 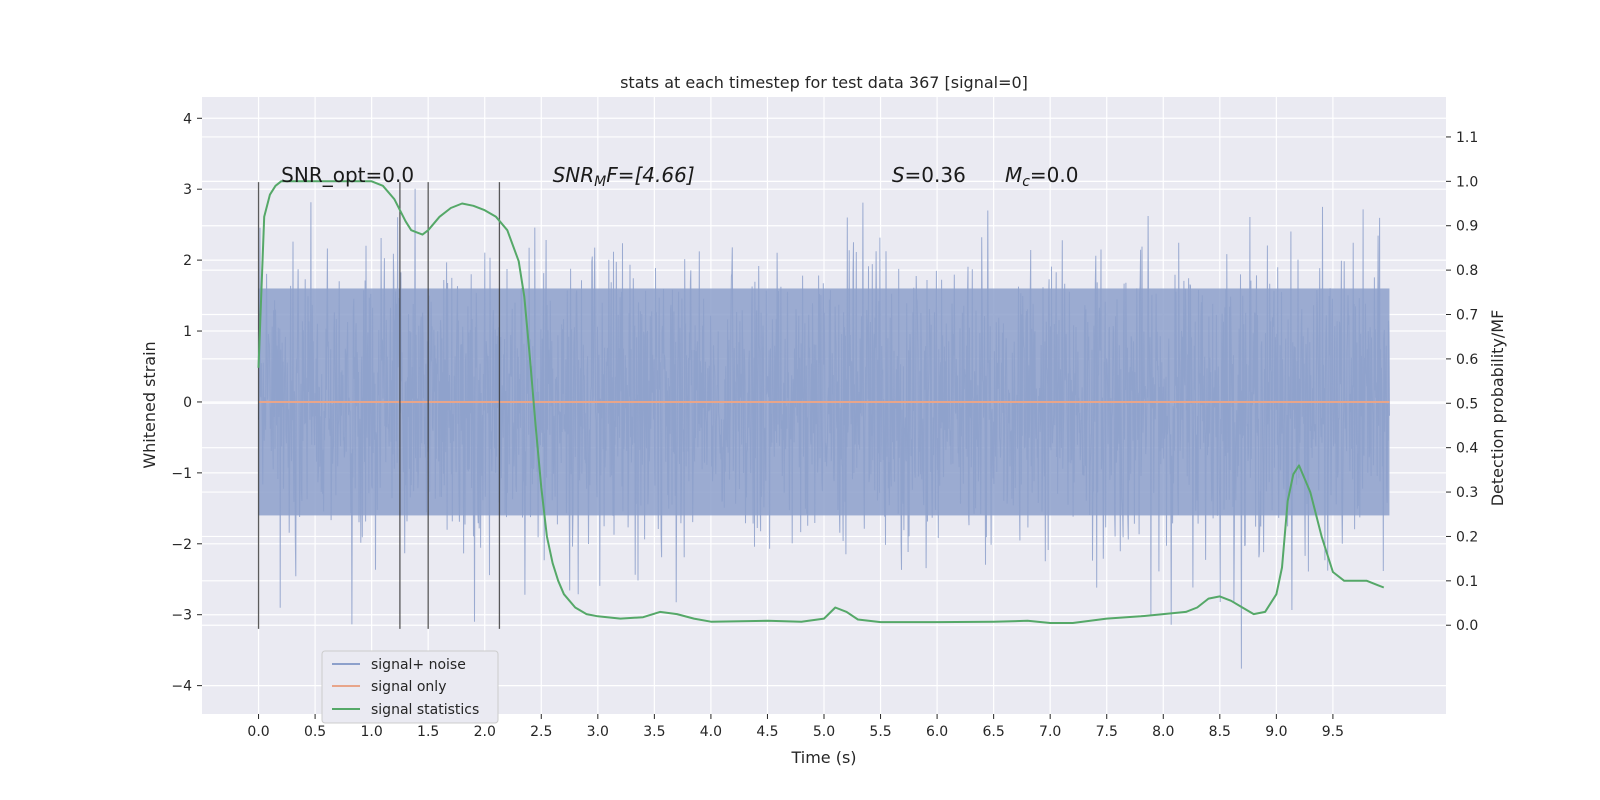 I want to click on y-tick-label: 1, so click(x=187, y=332).